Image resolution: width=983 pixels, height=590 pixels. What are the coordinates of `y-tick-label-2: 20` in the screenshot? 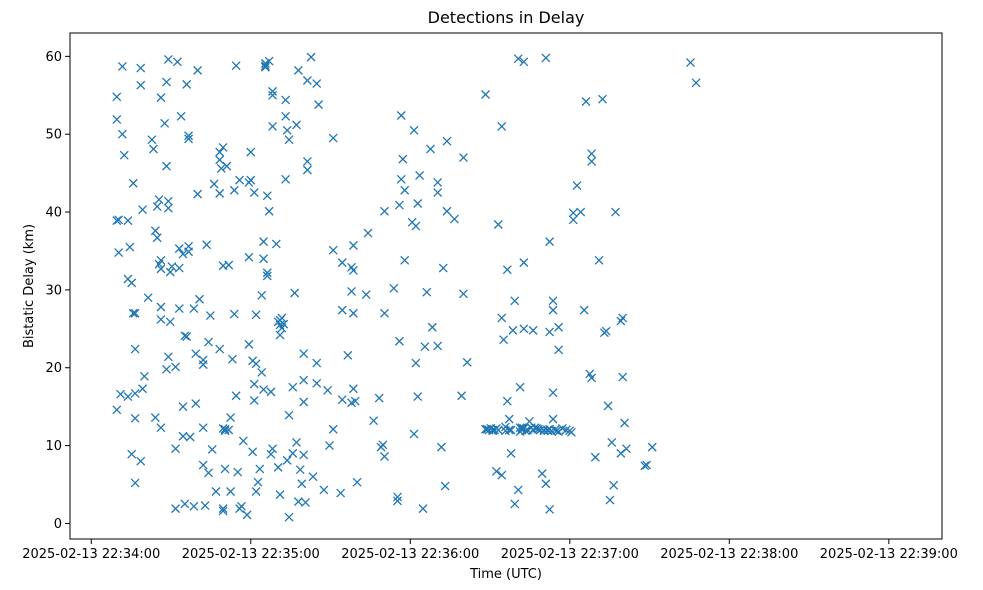 It's located at (53, 368).